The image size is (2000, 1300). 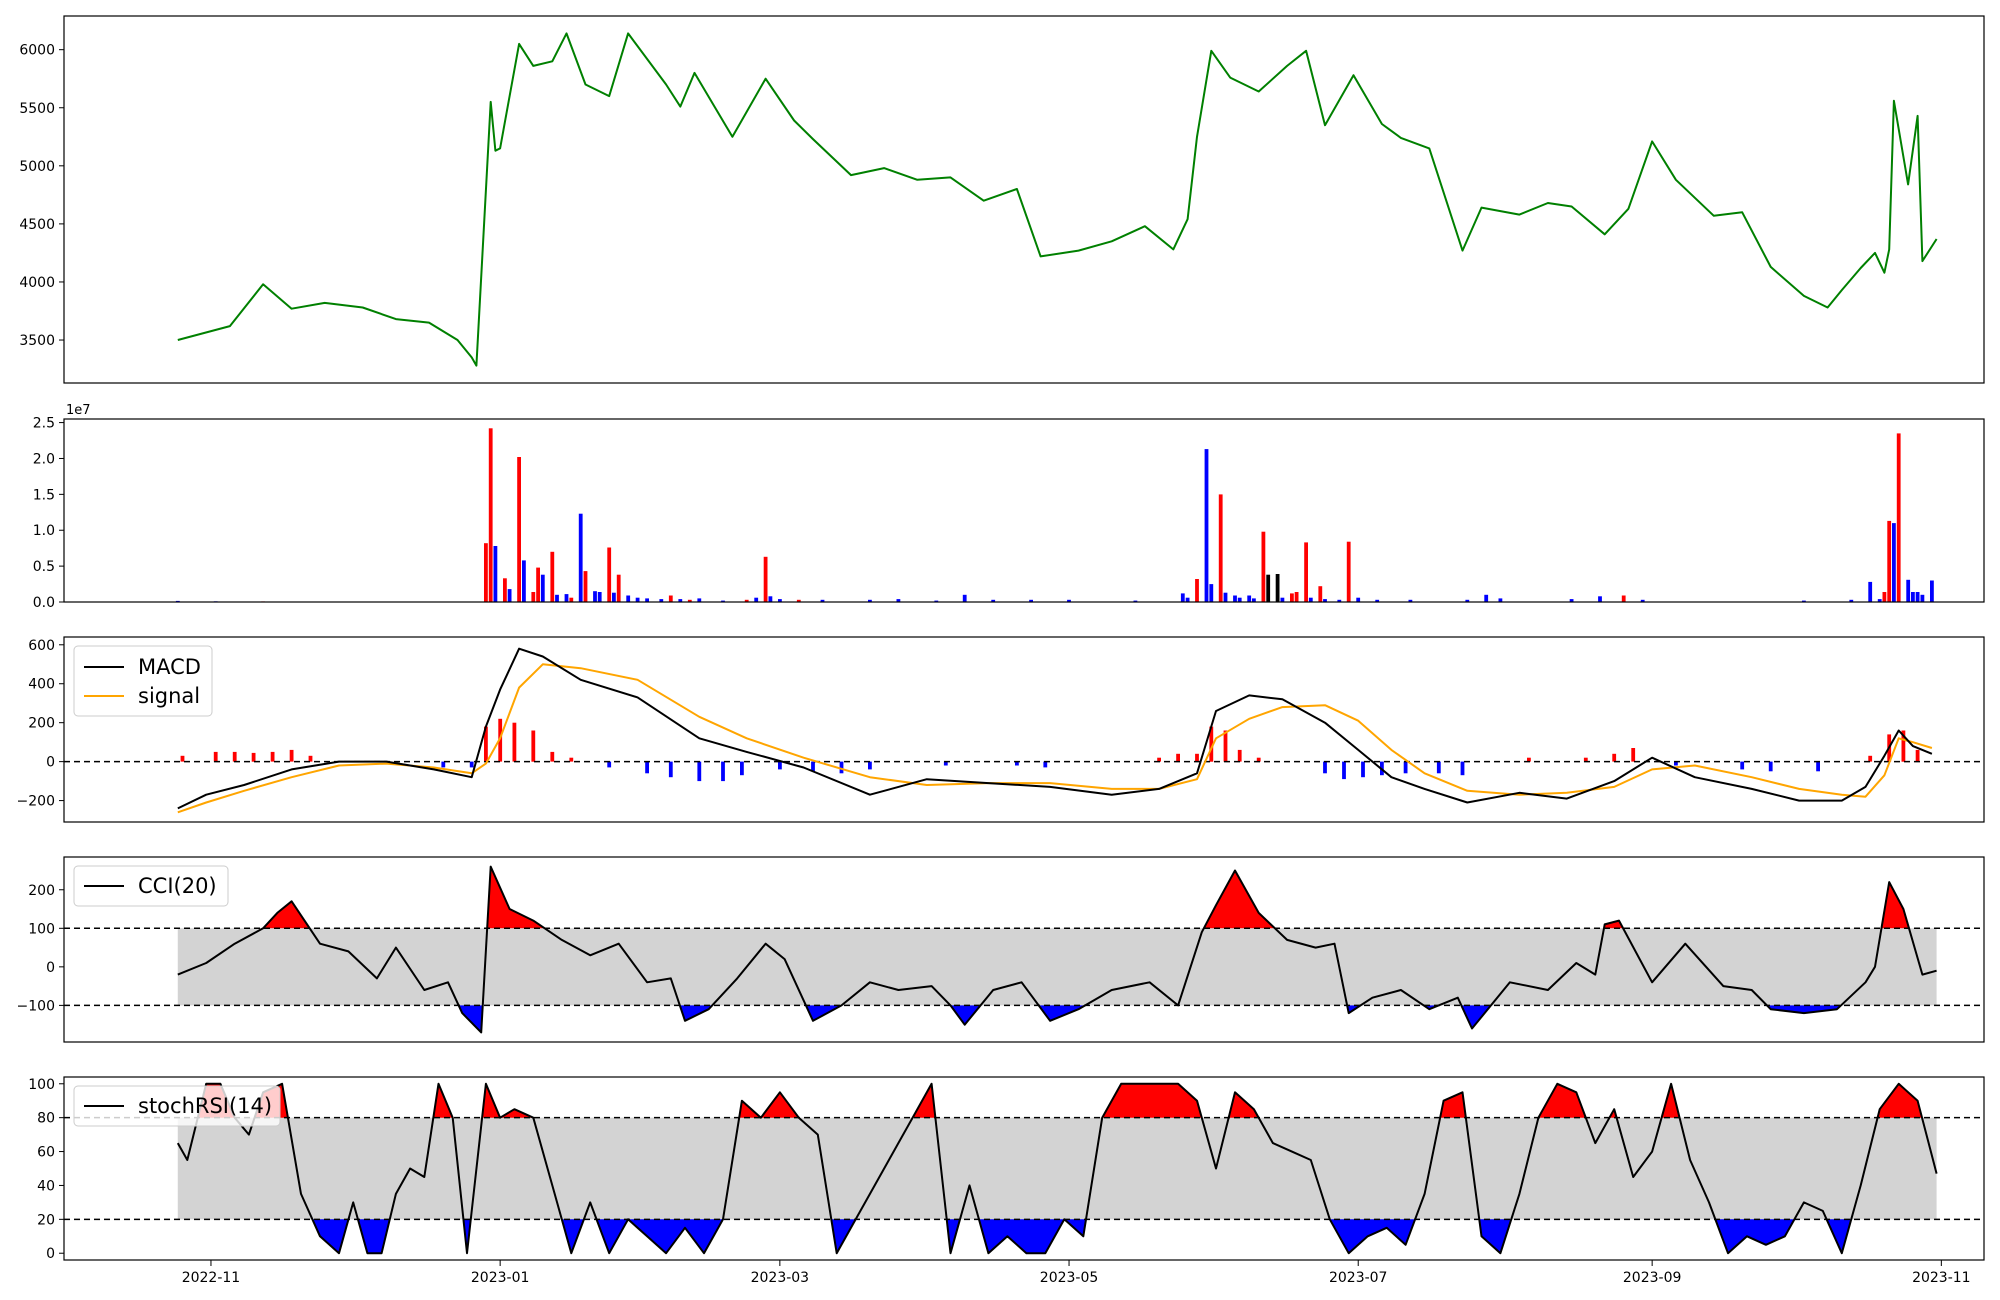 What do you see at coordinates (169, 696) in the screenshot?
I see `signal-legend-label: signal` at bounding box center [169, 696].